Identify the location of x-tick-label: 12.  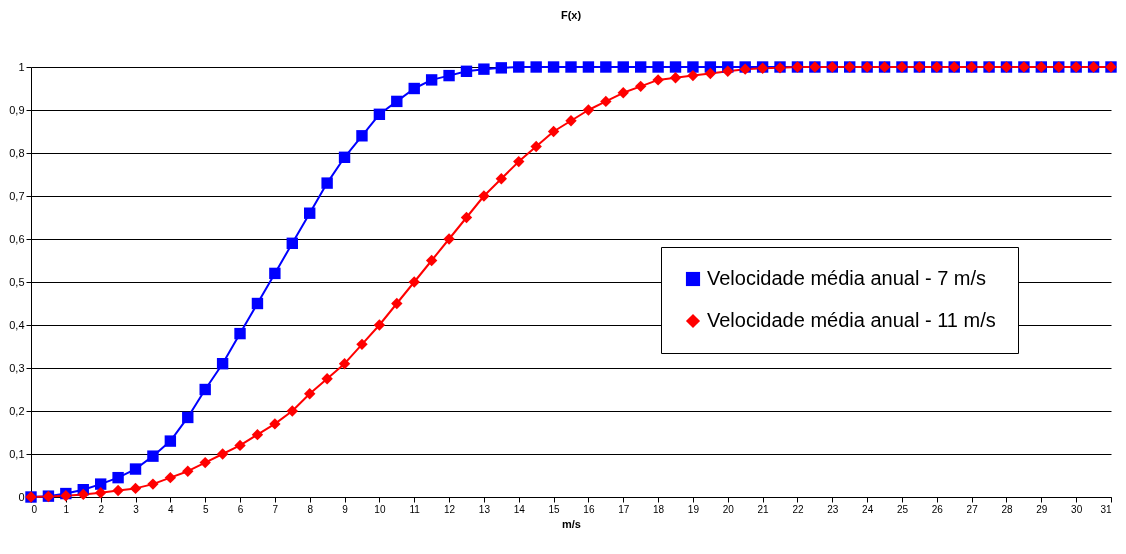
(450, 509).